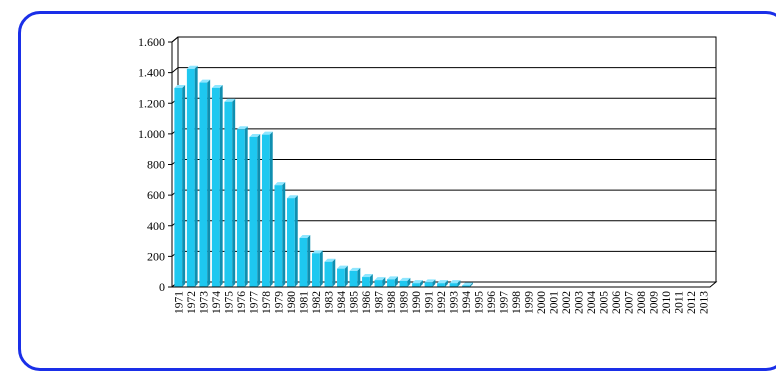 This screenshot has height=371, width=776. What do you see at coordinates (229, 302) in the screenshot?
I see `x-tick-label: 1975` at bounding box center [229, 302].